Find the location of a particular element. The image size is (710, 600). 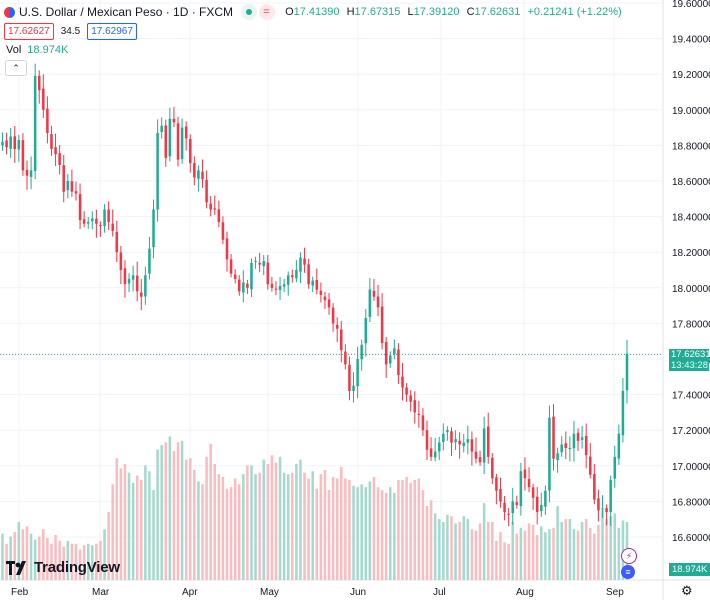

chart-title: U.S. Dollar / Mexican Peso · 1D · FXCM is located at coordinates (126, 12).